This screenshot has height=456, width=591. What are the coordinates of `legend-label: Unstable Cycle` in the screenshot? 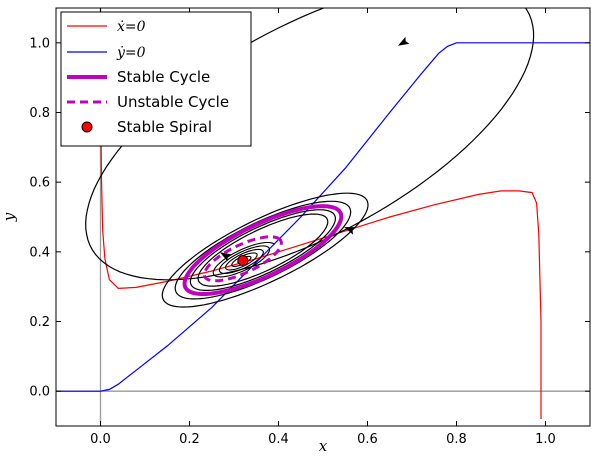 It's located at (173, 102).